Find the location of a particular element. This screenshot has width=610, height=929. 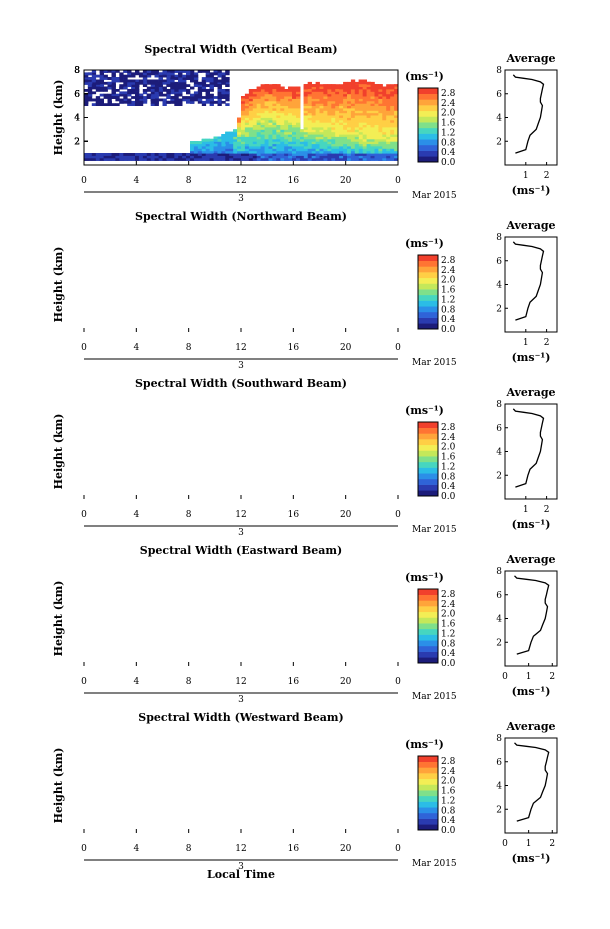

profile-y-tick-label: 4 is located at coordinates (499, 286).